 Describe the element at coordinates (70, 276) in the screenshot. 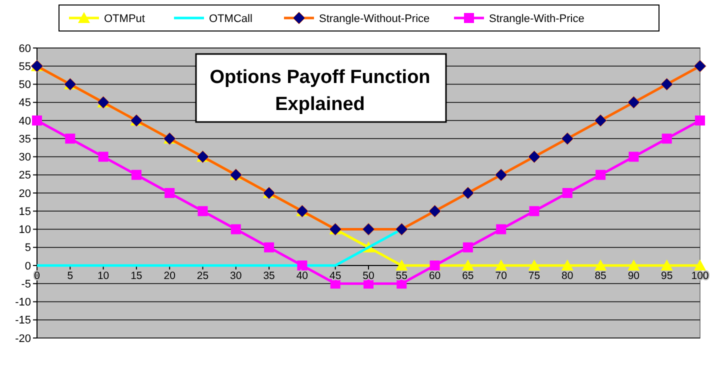

I see `x-tick-label: 5` at that location.